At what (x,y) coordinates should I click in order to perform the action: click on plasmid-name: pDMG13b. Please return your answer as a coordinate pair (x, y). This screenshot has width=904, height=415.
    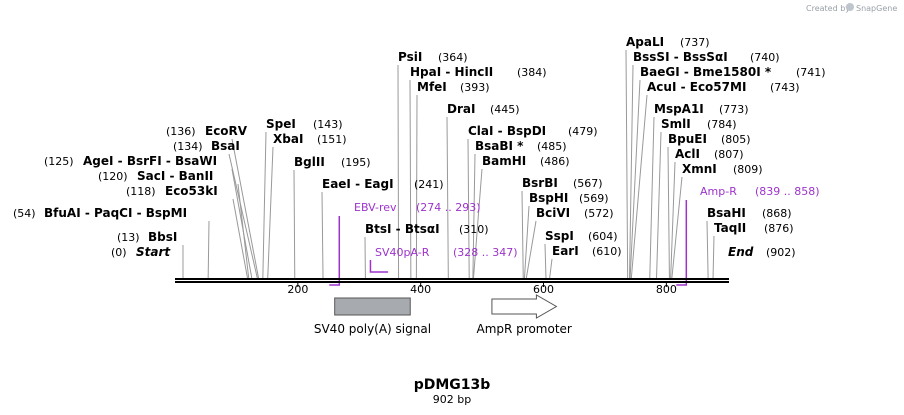
    Looking at the image, I should click on (452, 385).